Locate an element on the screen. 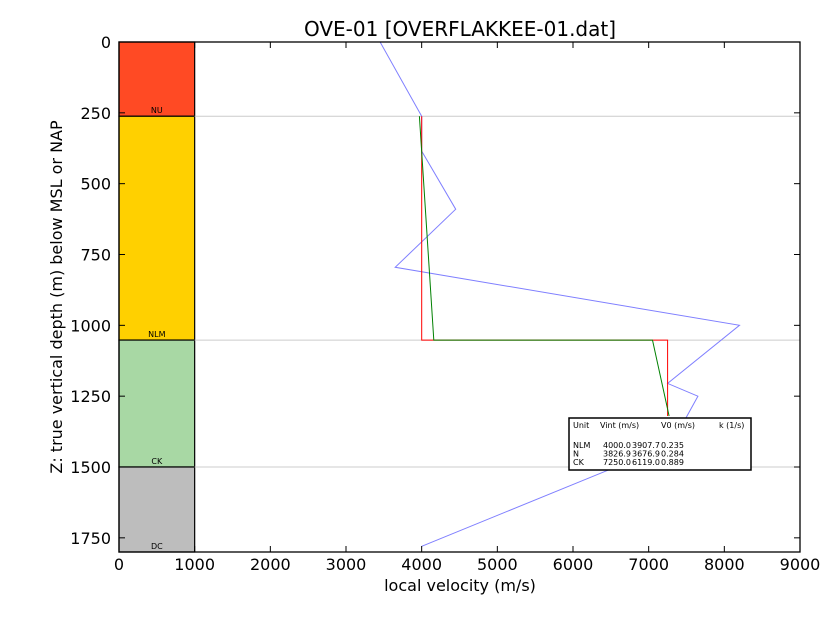  unit-label-ck: CK is located at coordinates (157, 461).